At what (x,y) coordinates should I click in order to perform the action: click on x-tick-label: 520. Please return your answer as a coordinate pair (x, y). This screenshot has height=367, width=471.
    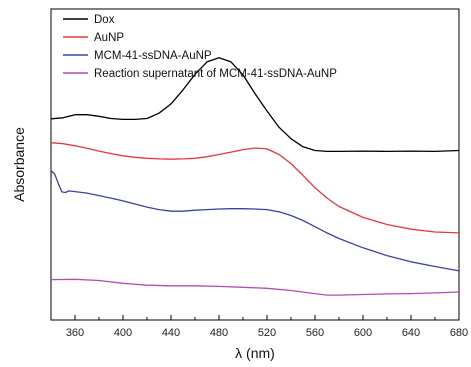
    Looking at the image, I should click on (267, 333).